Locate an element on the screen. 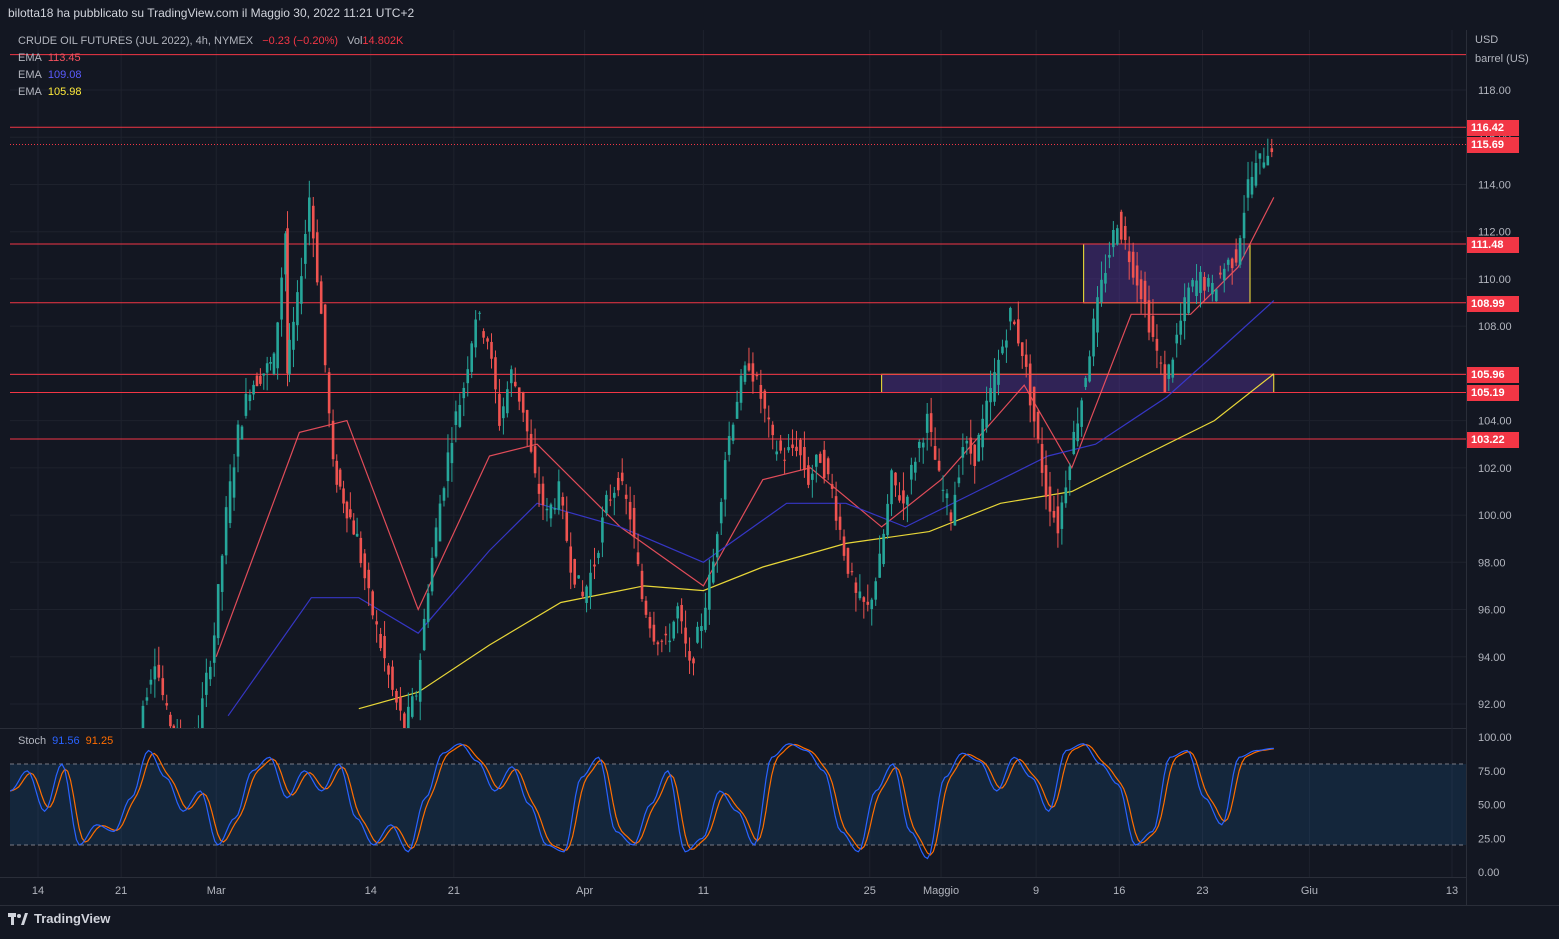 Image resolution: width=1559 pixels, height=939 pixels. time-tick-label: Apr is located at coordinates (584, 891).